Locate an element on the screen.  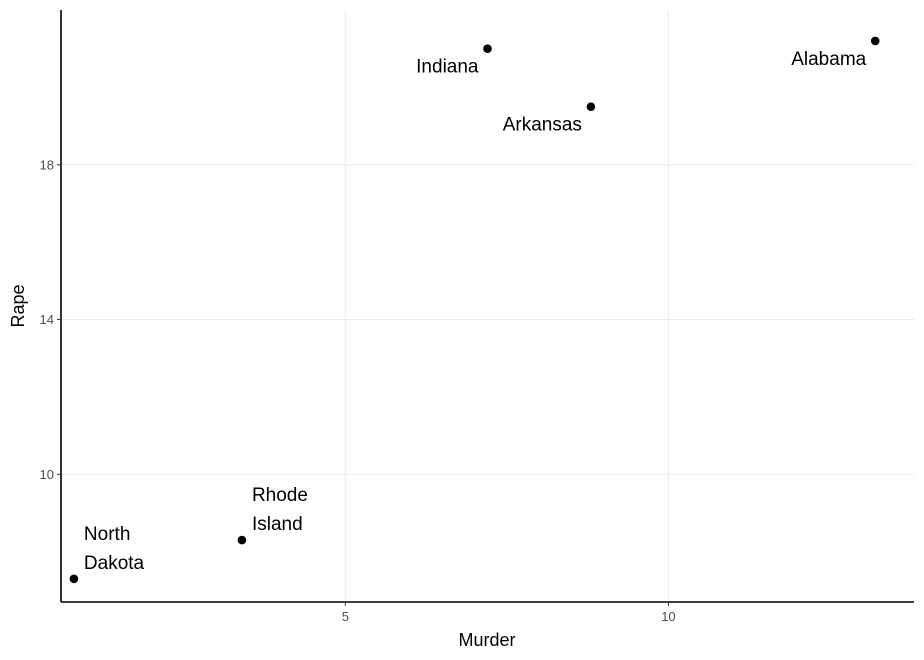
point-label: Dakota is located at coordinates (114, 563).